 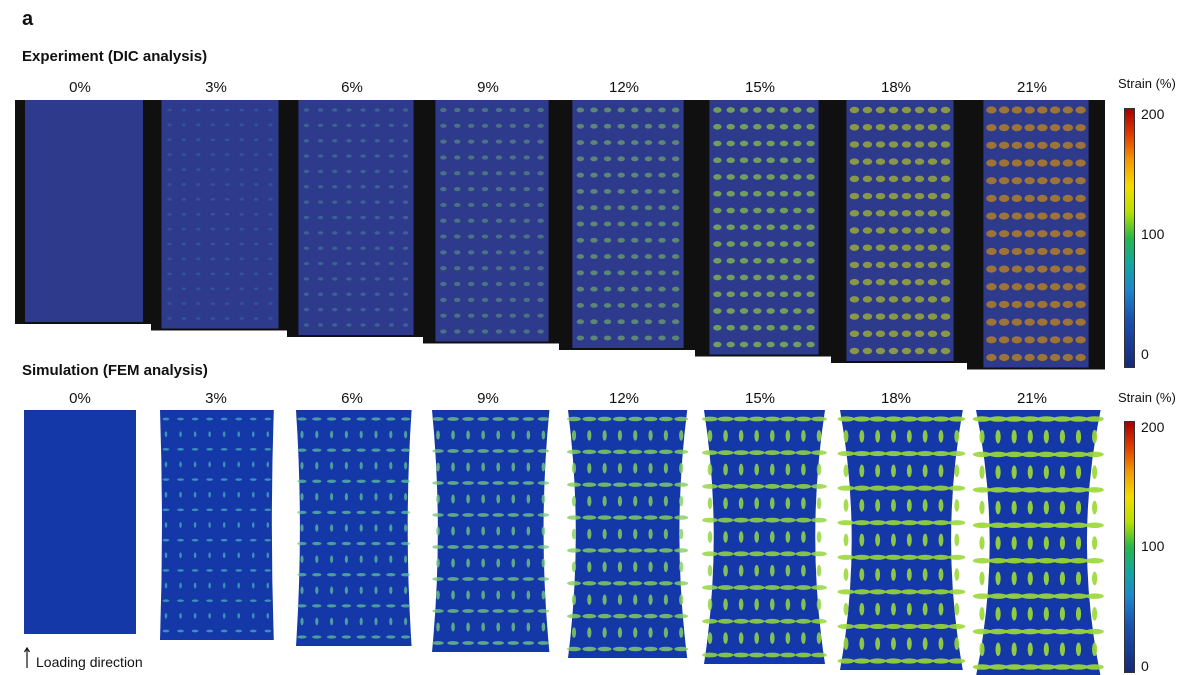 What do you see at coordinates (1147, 397) in the screenshot?
I see `simulation-colorbar-title: Strain (%)` at bounding box center [1147, 397].